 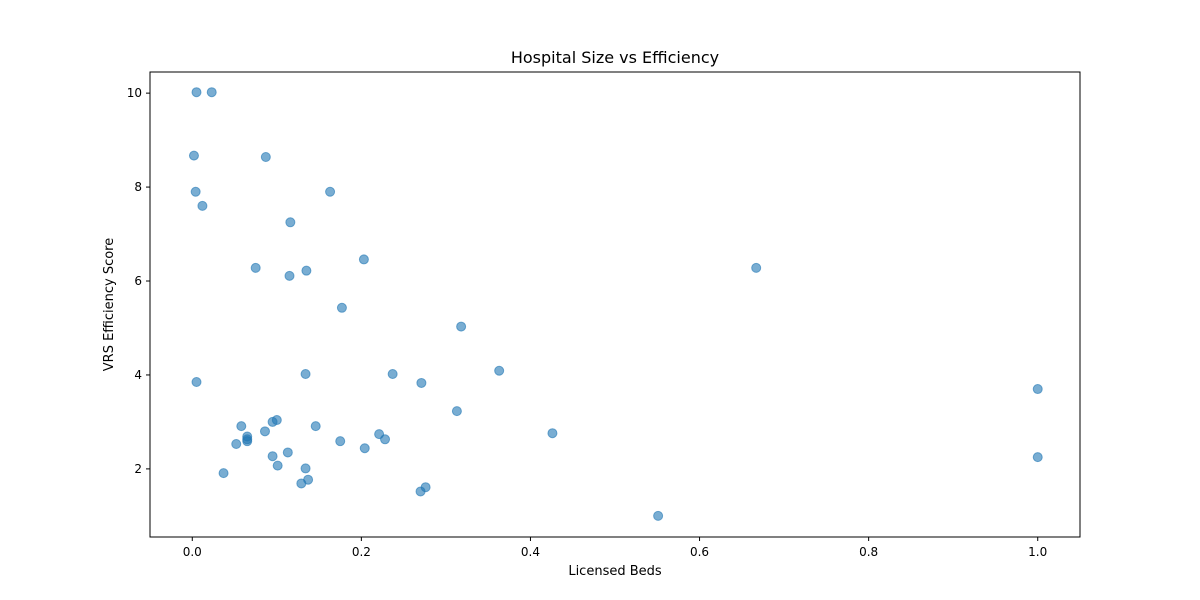 I want to click on x-axis-ticks: 0.0 0.2 0.4 0.6 0.8 1.0, so click(x=615, y=548).